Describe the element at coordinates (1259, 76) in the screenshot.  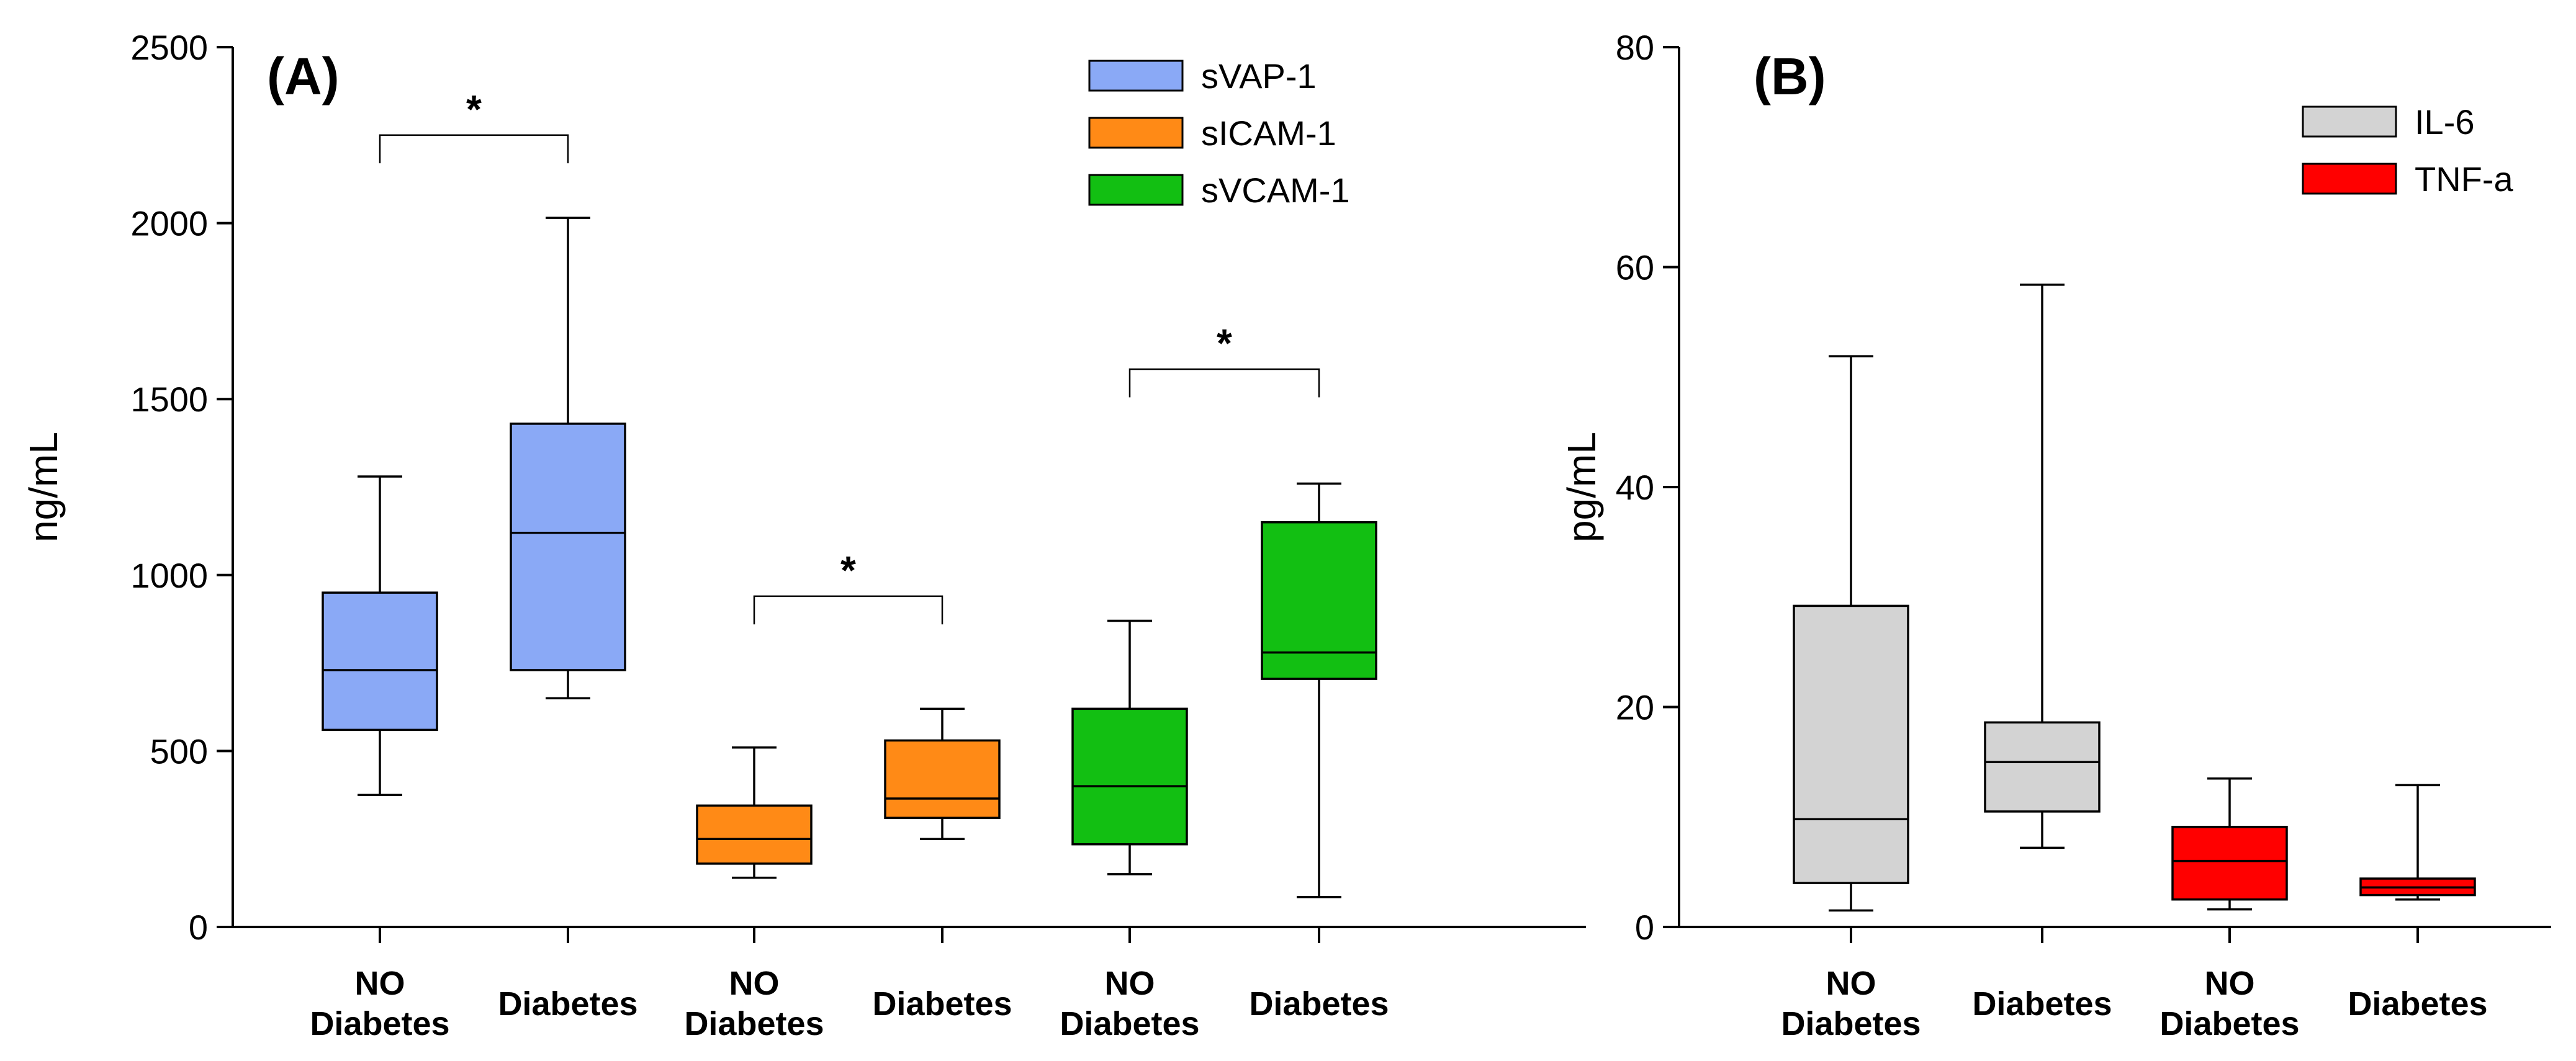
I see `legend-label: sVAP-1` at that location.